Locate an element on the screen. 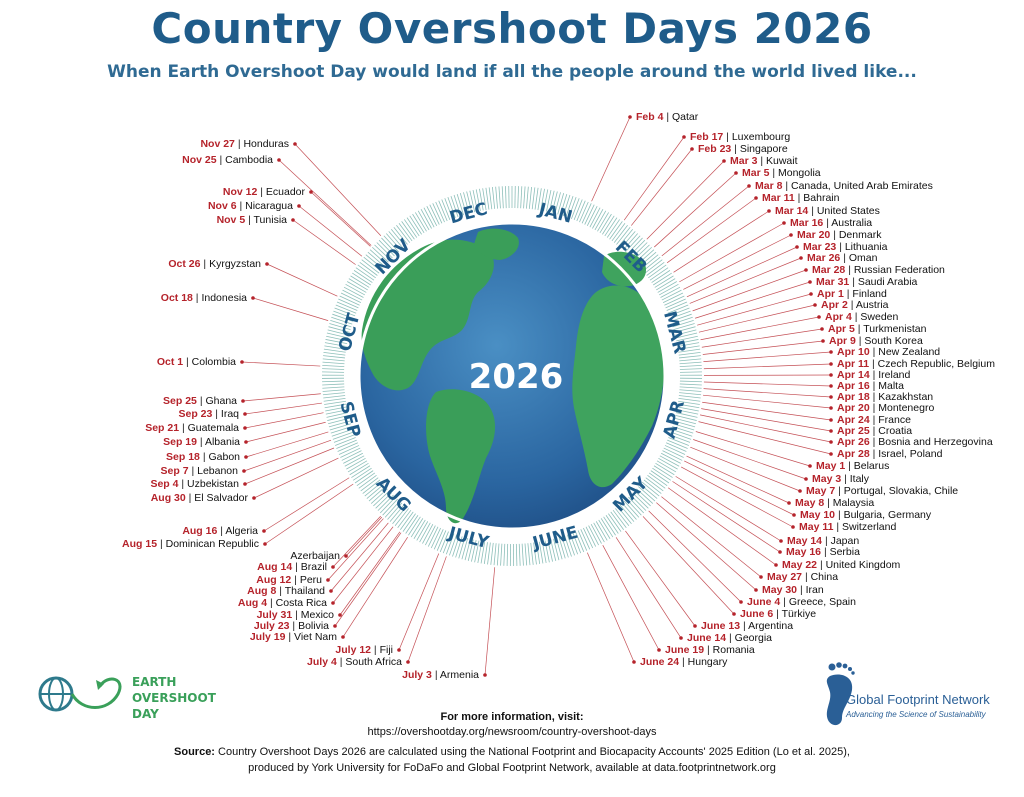 The image size is (1024, 797). country-name: Ghana is located at coordinates (221, 401).